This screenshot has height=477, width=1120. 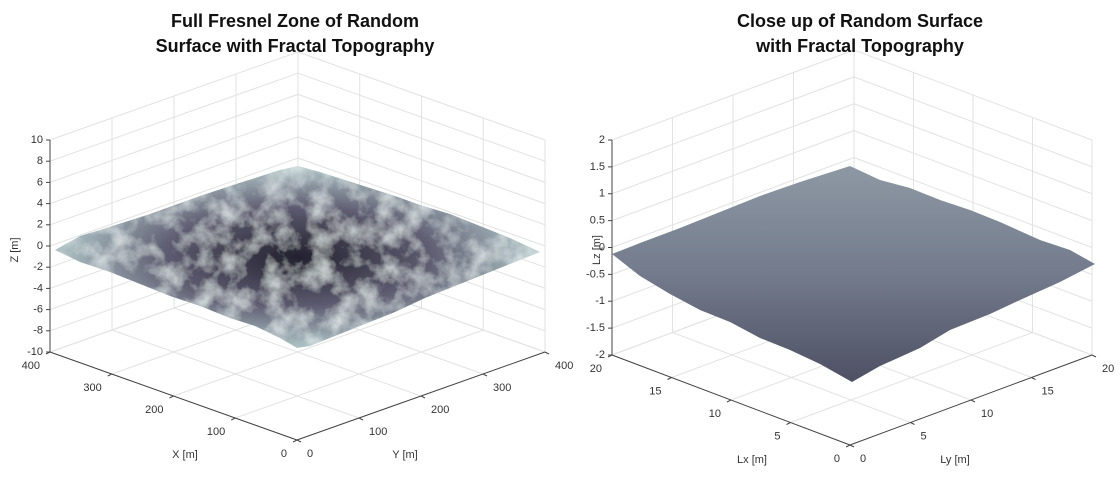 I want to click on z-tick-label: 1.5, so click(x=597, y=167).